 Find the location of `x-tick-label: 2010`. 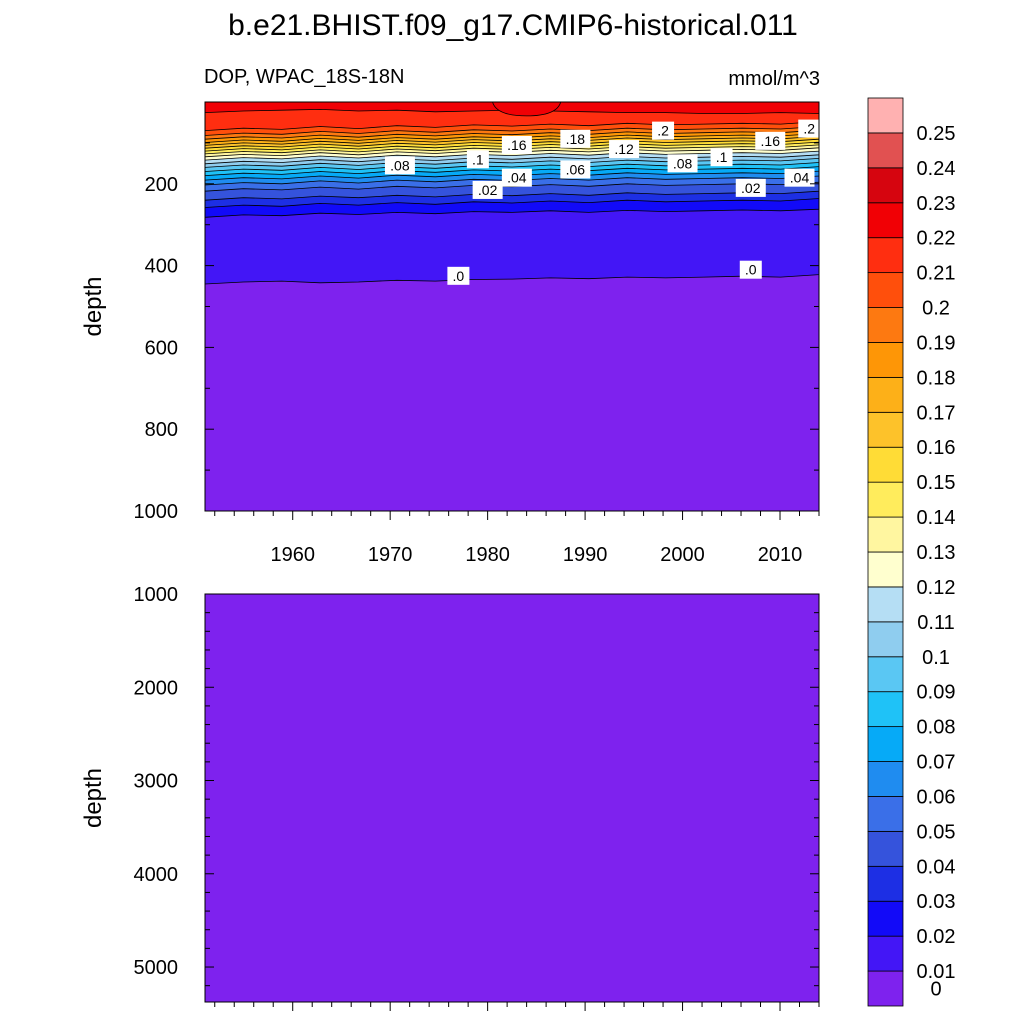

x-tick-label: 2010 is located at coordinates (780, 555).